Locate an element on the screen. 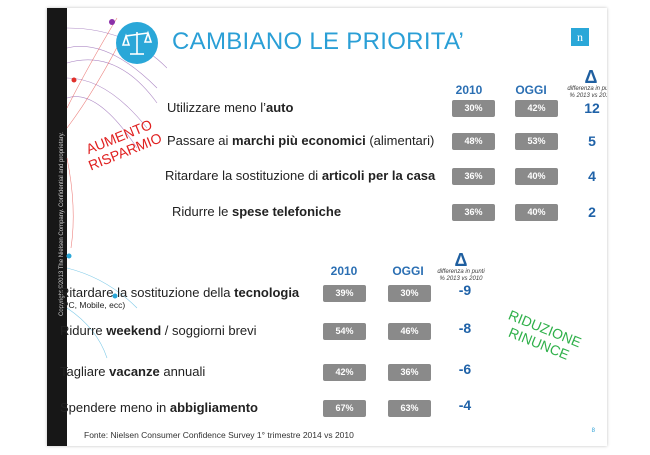 The height and width of the screenshot is (455, 650). bottom-delta-header: Δ differenza in punti % 2013 vs 2010 is located at coordinates (461, 267).